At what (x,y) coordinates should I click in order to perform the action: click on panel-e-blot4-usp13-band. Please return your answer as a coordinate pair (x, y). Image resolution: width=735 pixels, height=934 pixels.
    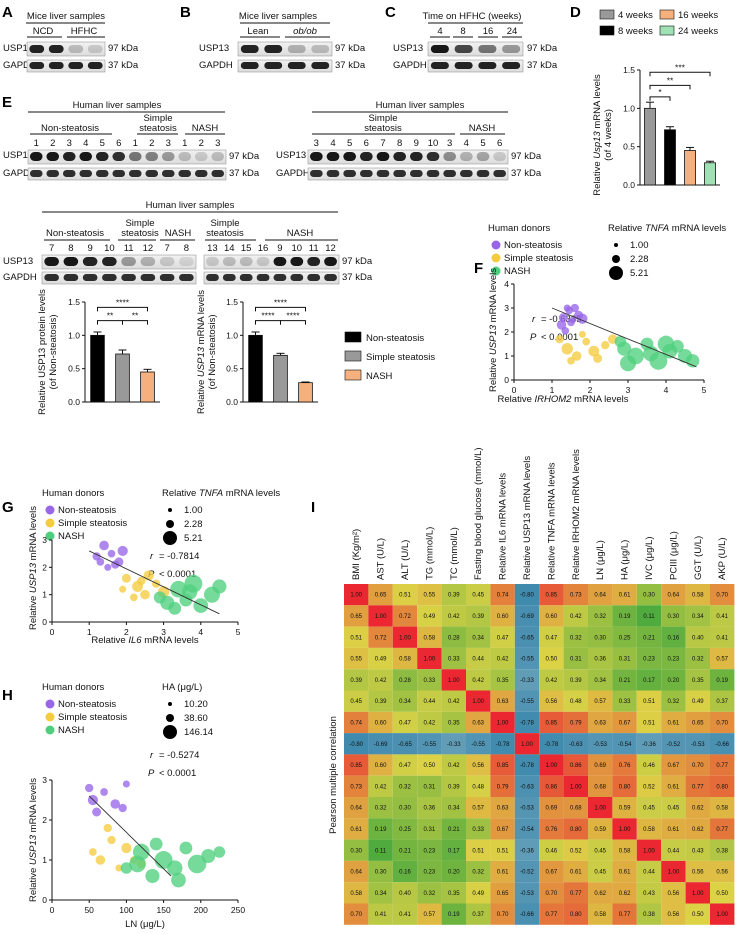
    Looking at the image, I should click on (263, 261).